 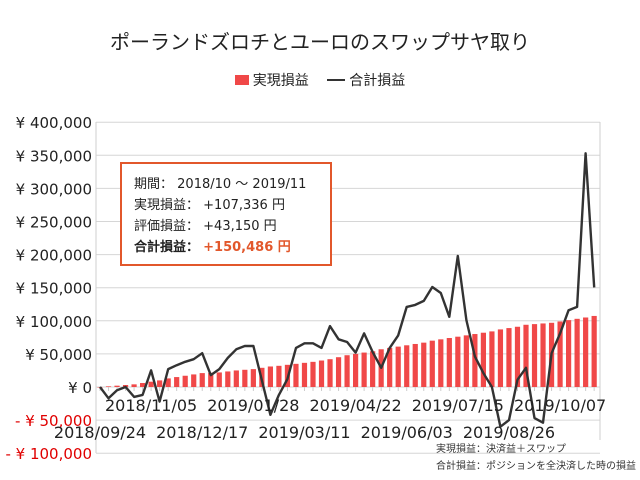 I want to click on x-tick-label: 2019/01/28, so click(x=253, y=405).